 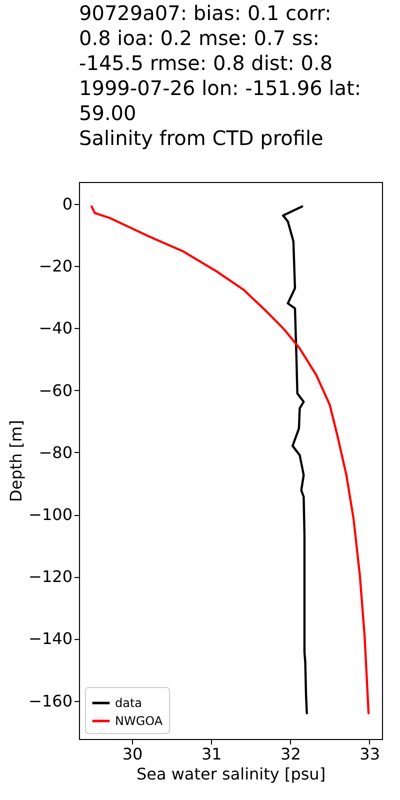 I want to click on y-tick-label: −100, so click(x=50, y=514).